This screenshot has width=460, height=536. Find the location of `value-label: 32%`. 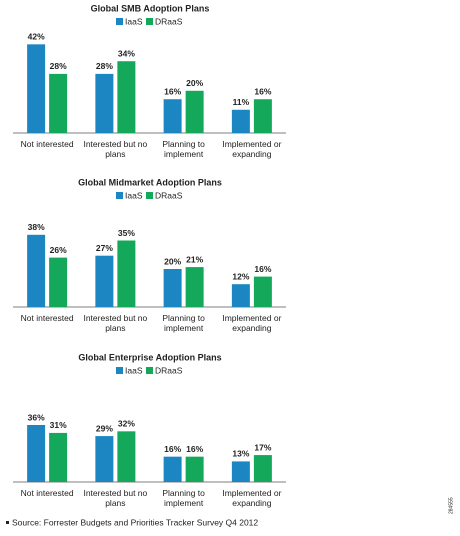

value-label: 32% is located at coordinates (126, 424).